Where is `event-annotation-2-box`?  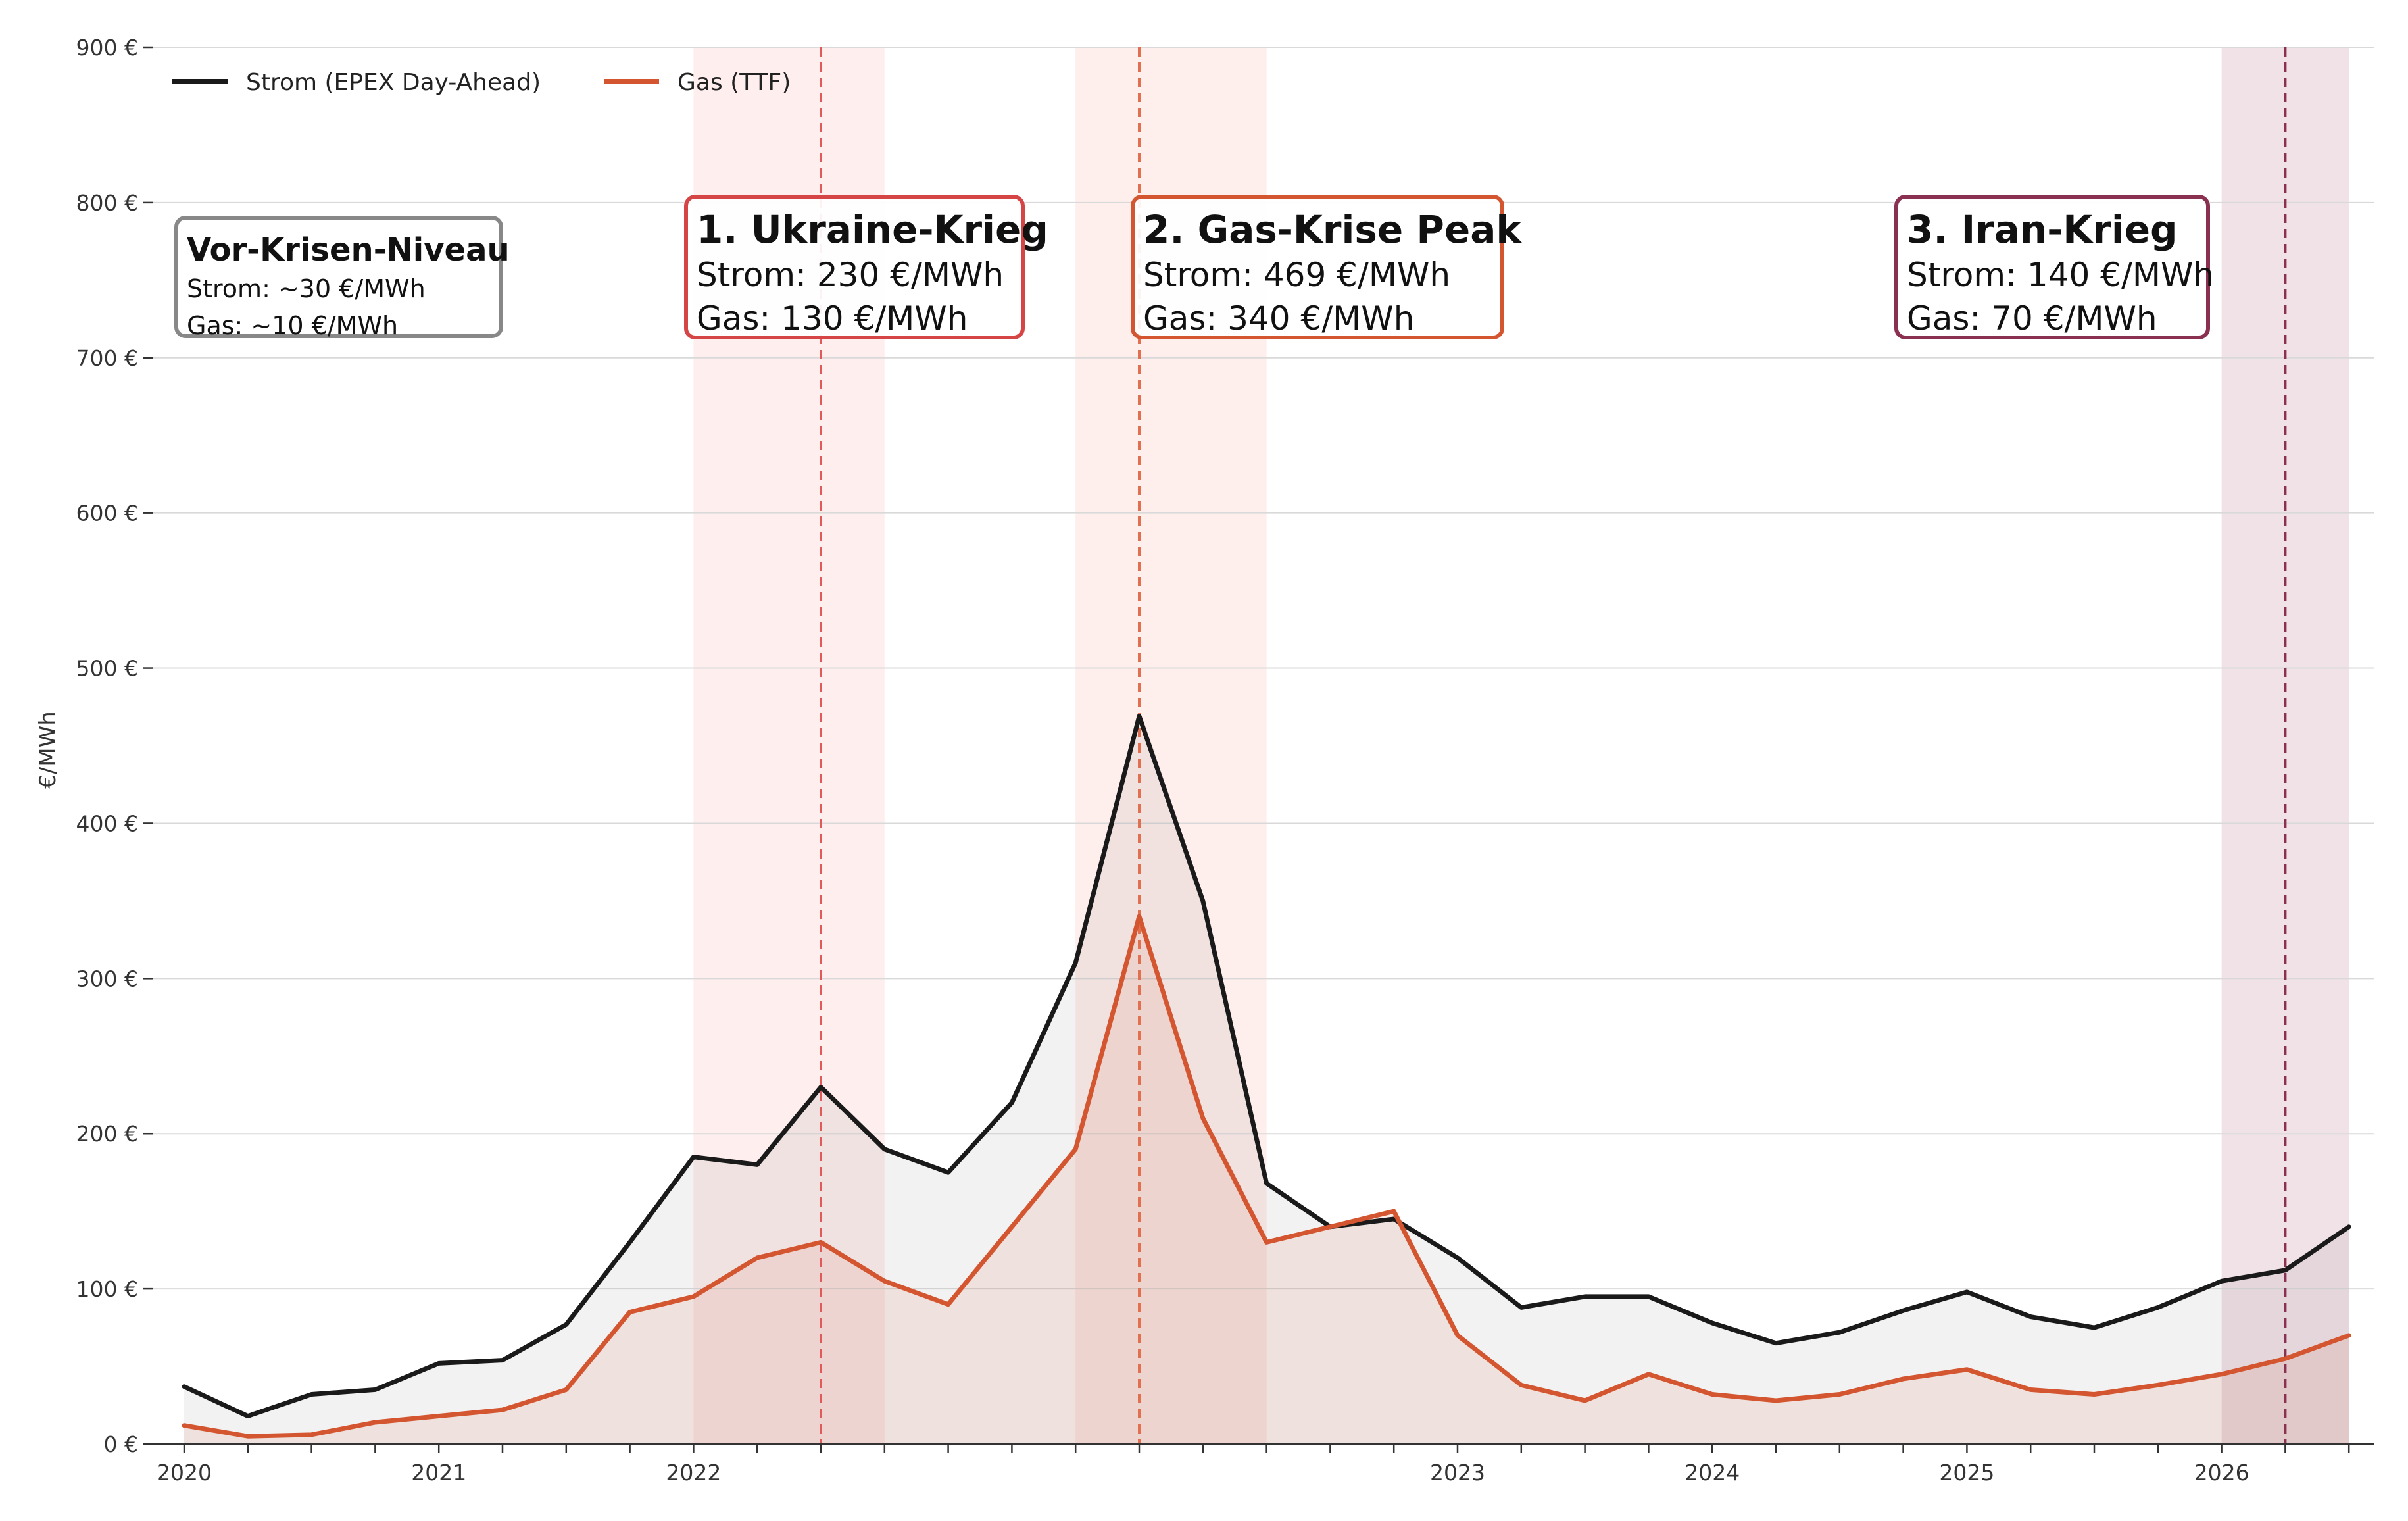
event-annotation-2-box is located at coordinates (1318, 267).